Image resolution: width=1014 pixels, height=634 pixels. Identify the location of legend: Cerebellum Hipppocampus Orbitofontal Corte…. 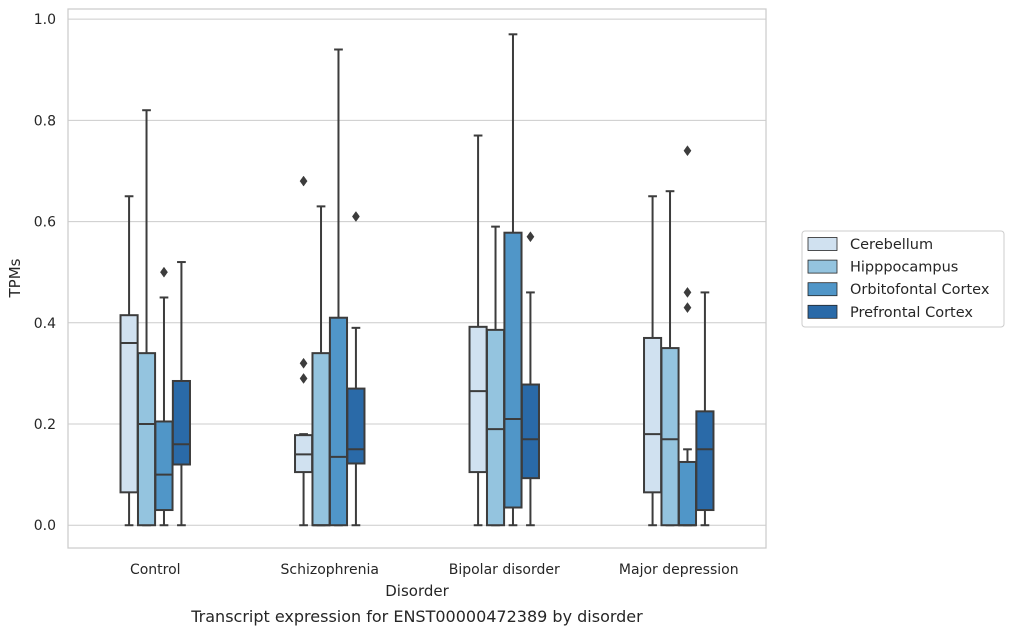
(903, 279).